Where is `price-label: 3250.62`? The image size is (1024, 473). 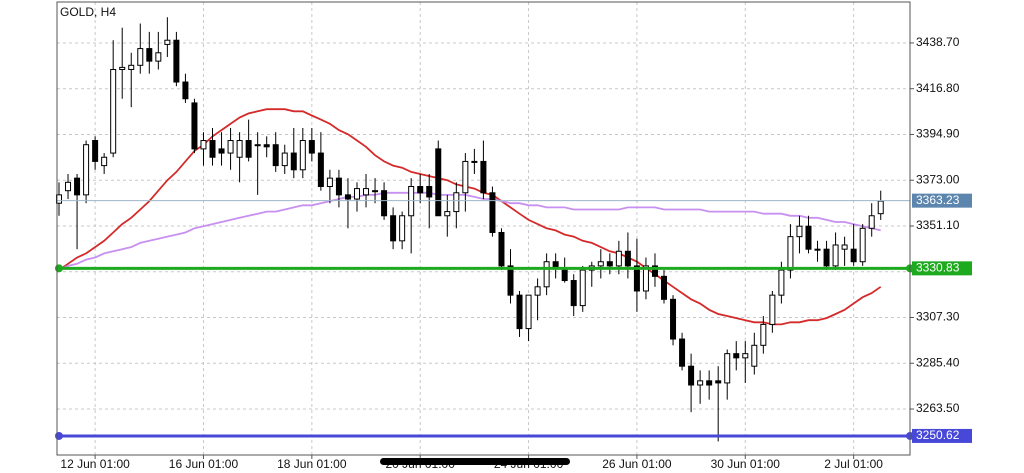 price-label: 3250.62 is located at coordinates (938, 435).